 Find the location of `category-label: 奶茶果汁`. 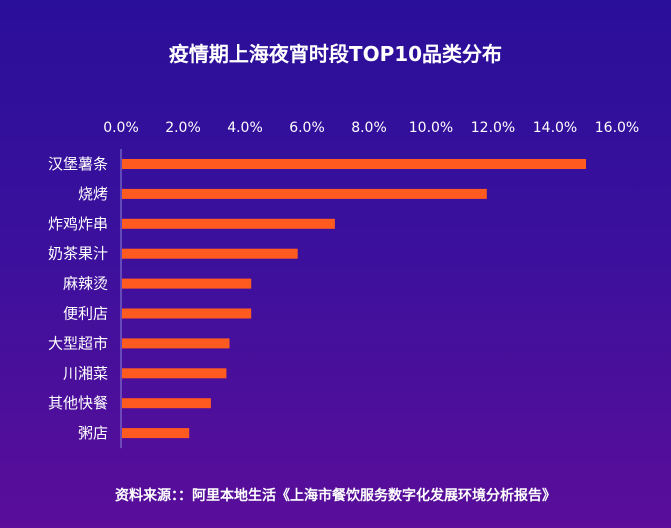

category-label: 奶茶果汁 is located at coordinates (78, 254).